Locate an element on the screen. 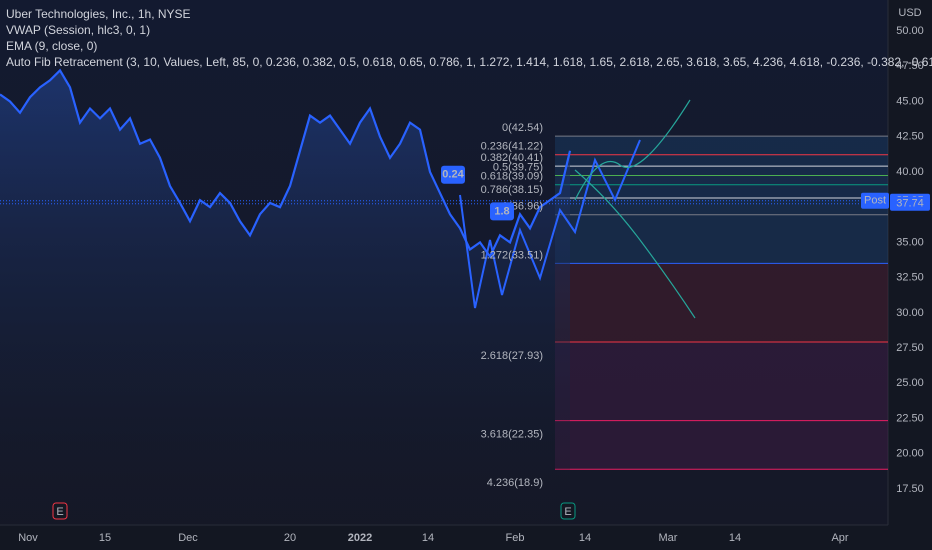 This screenshot has height=550, width=932. time-tick-label: 15 is located at coordinates (105, 538).